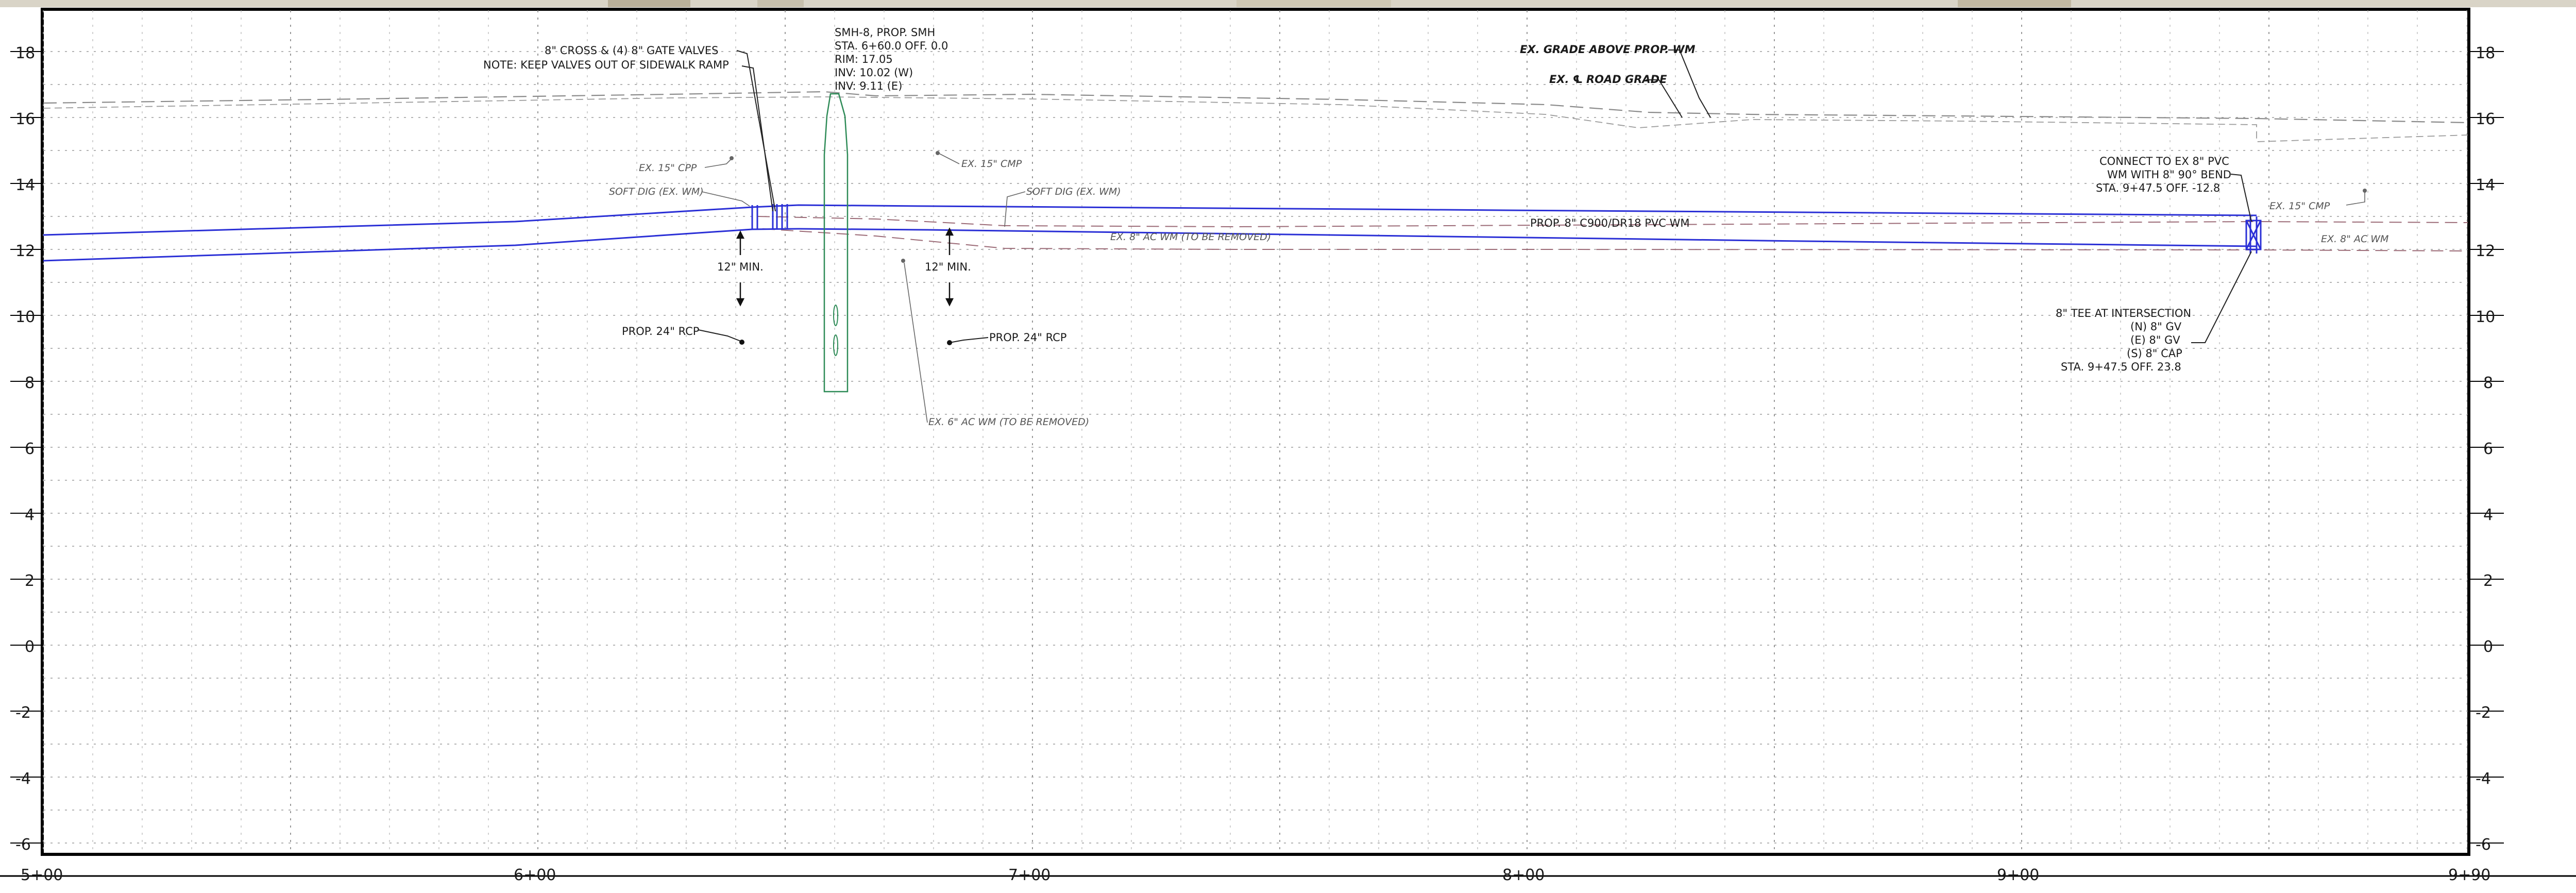 Image resolution: width=2576 pixels, height=893 pixels. I want to click on top-border-strip, so click(1288, 3).